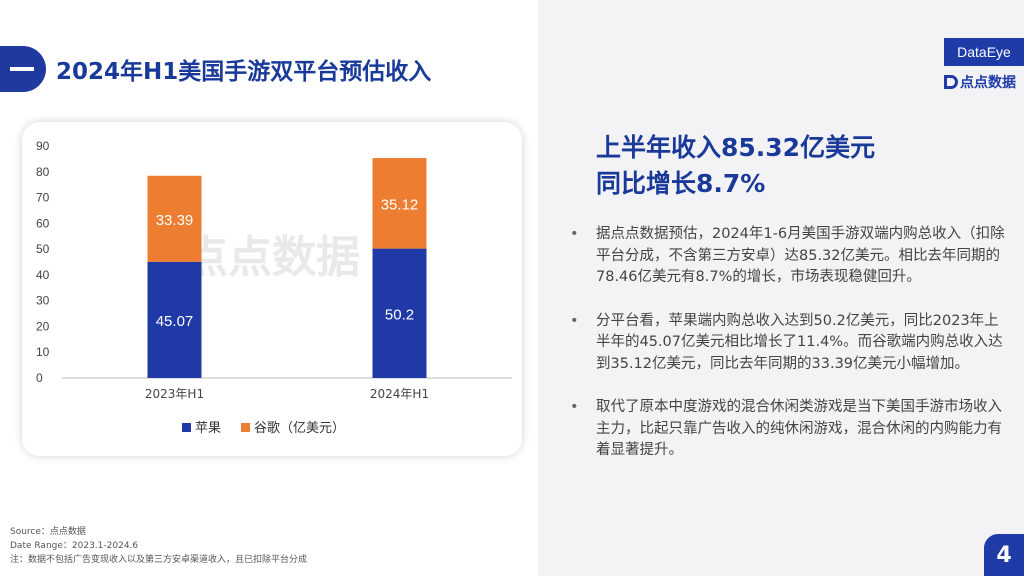 The width and height of the screenshot is (1024, 578). Describe the element at coordinates (43, 249) in the screenshot. I see `y-tick-label: 50` at that location.